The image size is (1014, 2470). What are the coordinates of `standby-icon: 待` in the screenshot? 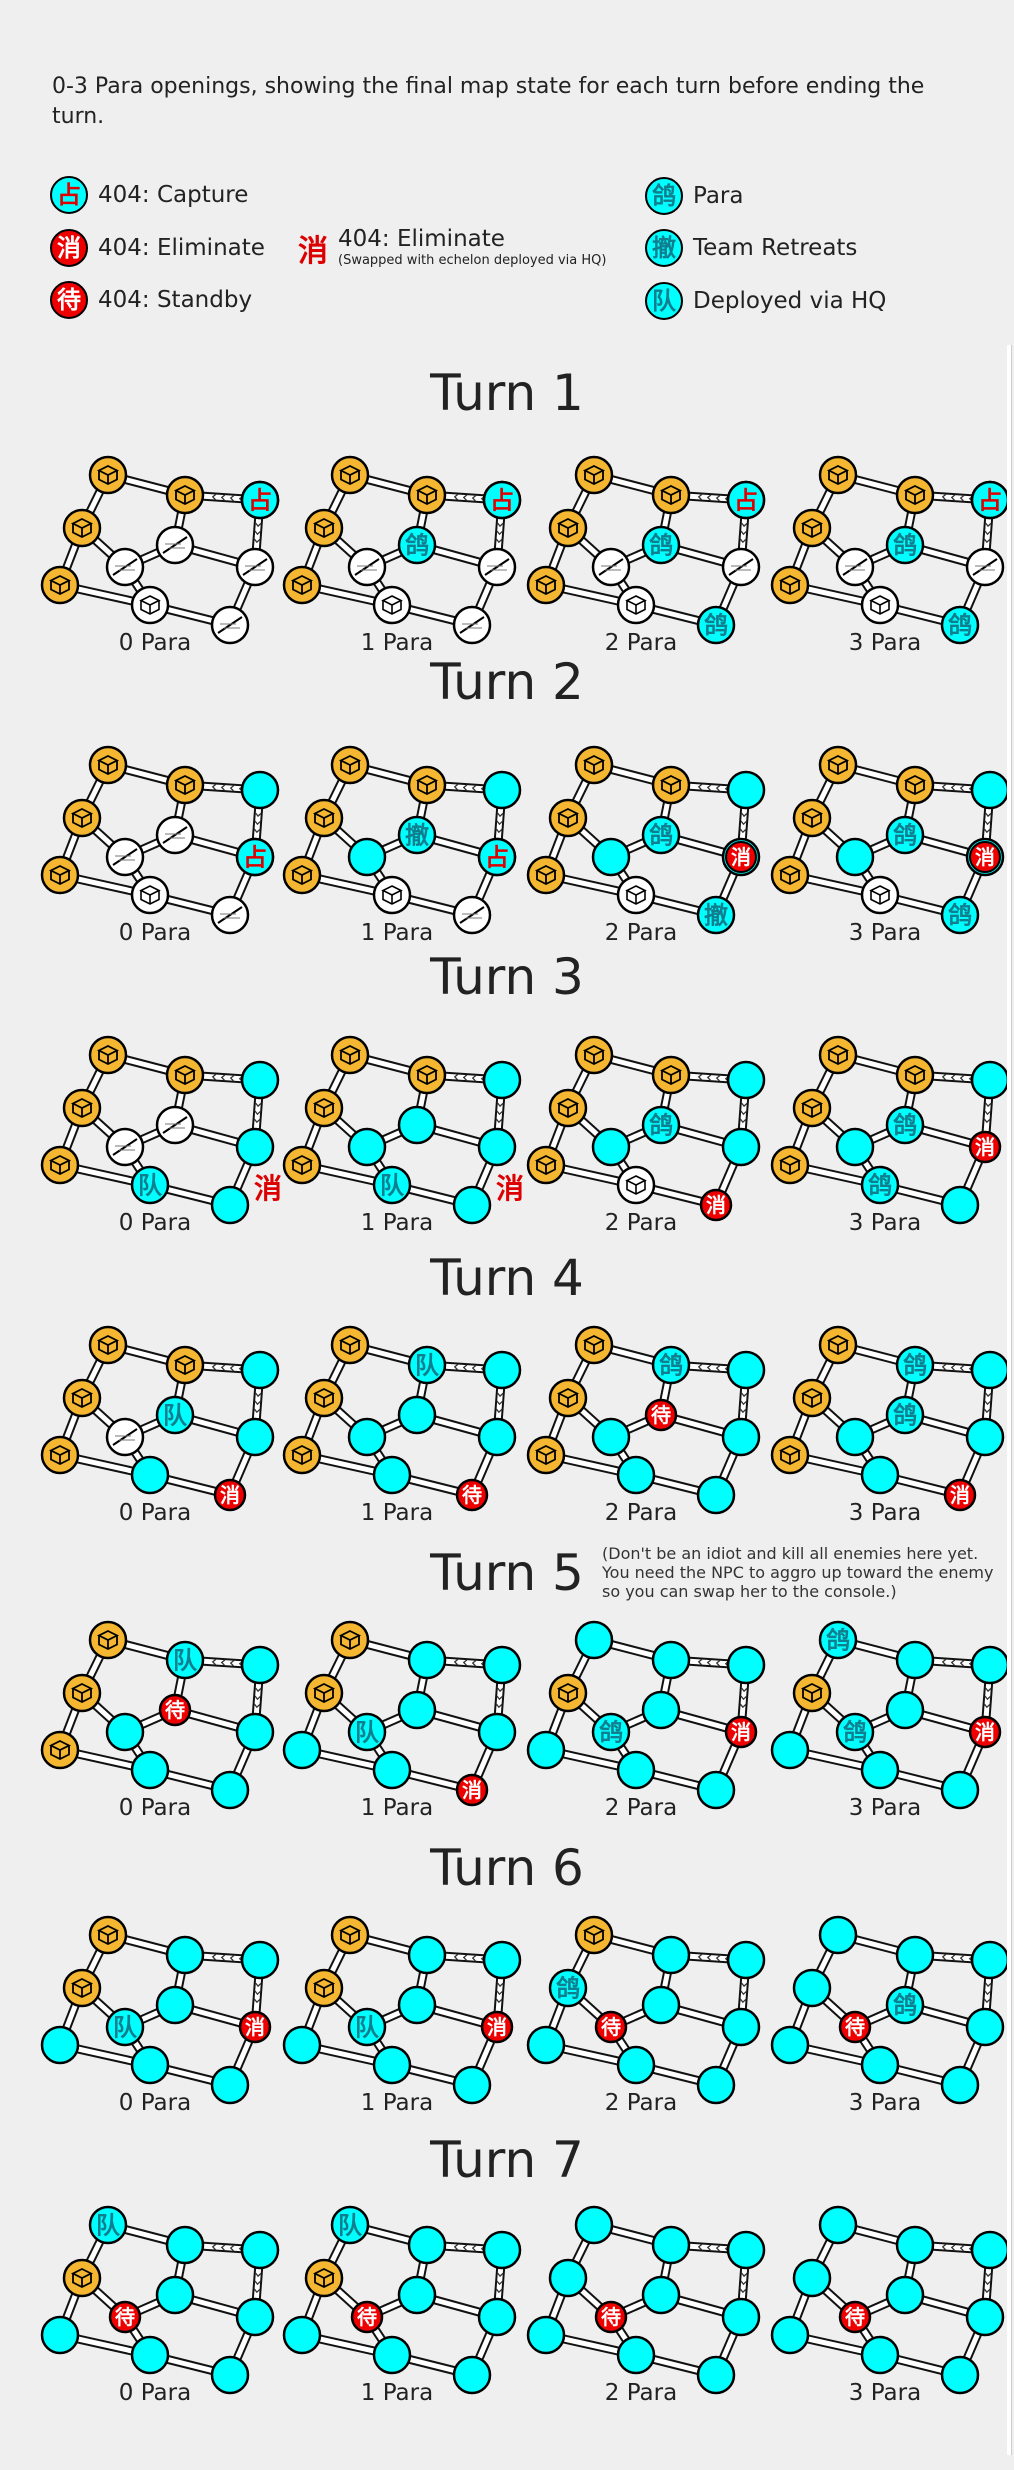 It's located at (661, 1415).